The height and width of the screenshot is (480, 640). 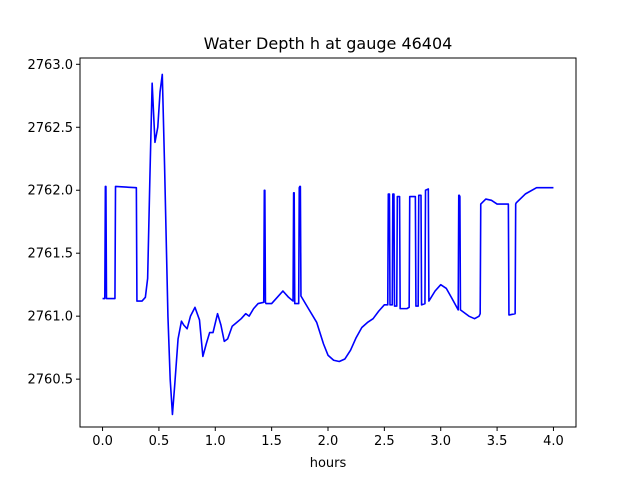 What do you see at coordinates (553, 441) in the screenshot?
I see `x-tick-label: 4.0` at bounding box center [553, 441].